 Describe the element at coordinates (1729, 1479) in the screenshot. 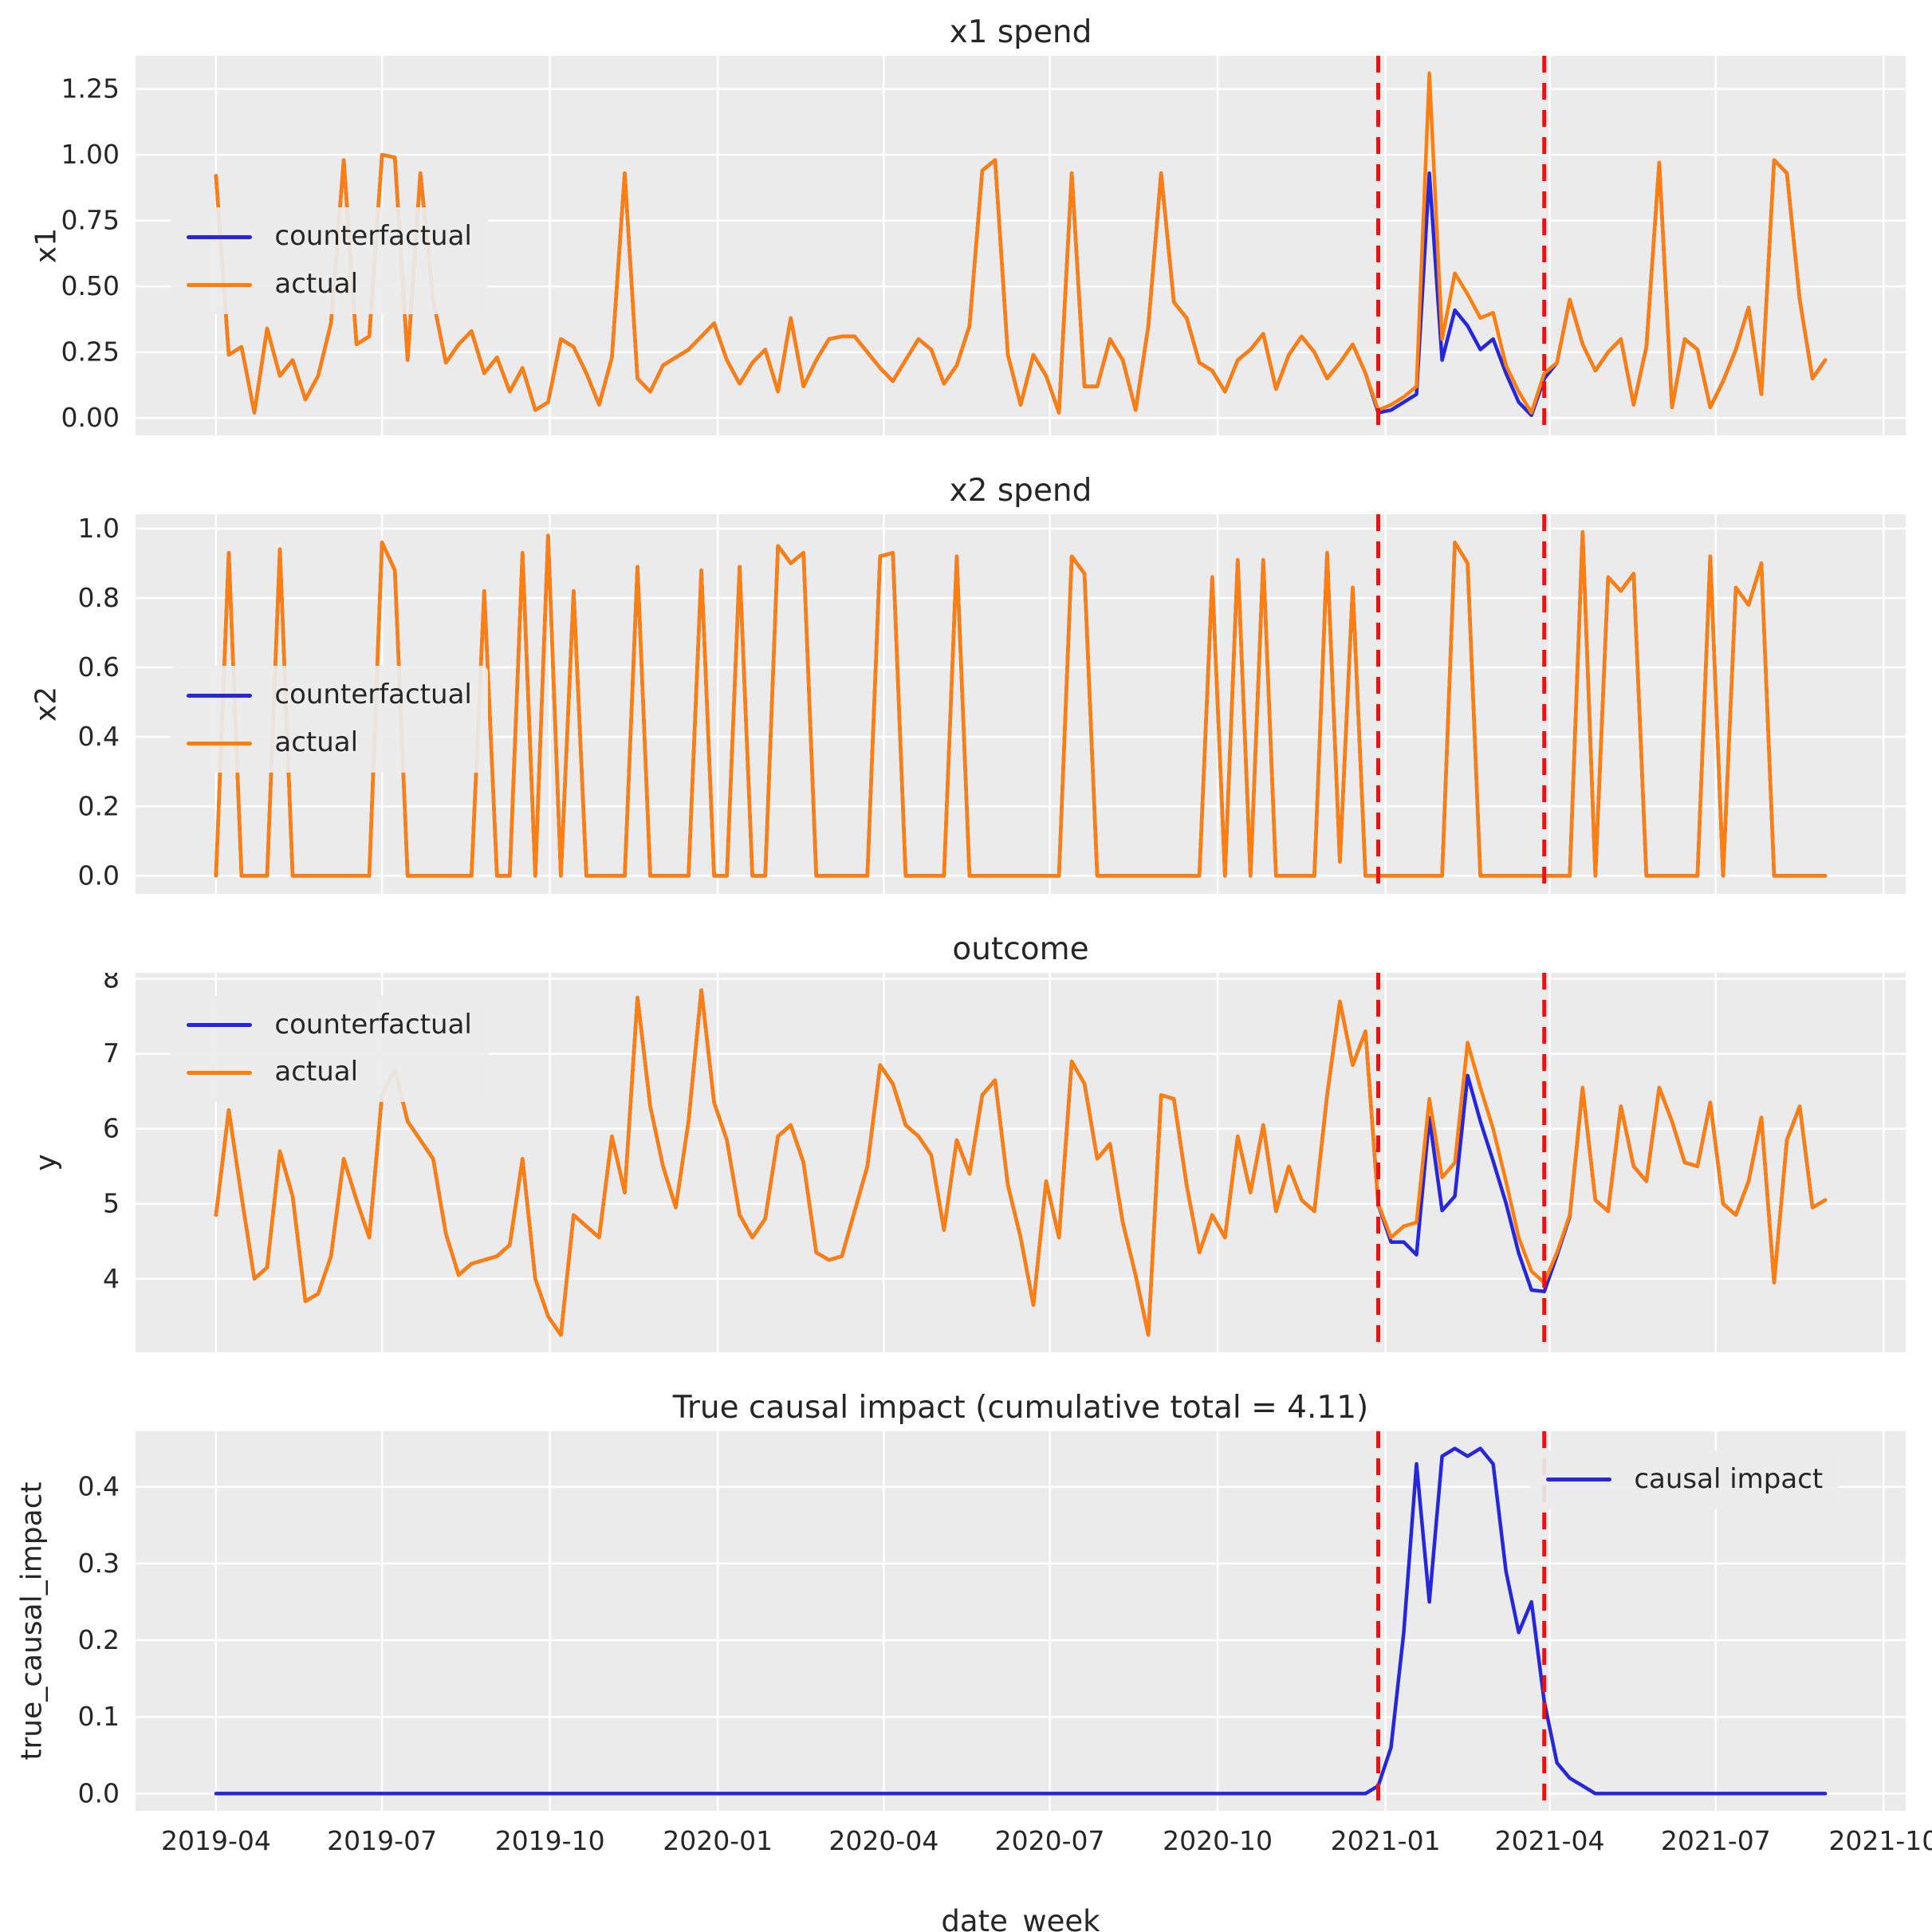

I see `legend-label: causal impact` at that location.